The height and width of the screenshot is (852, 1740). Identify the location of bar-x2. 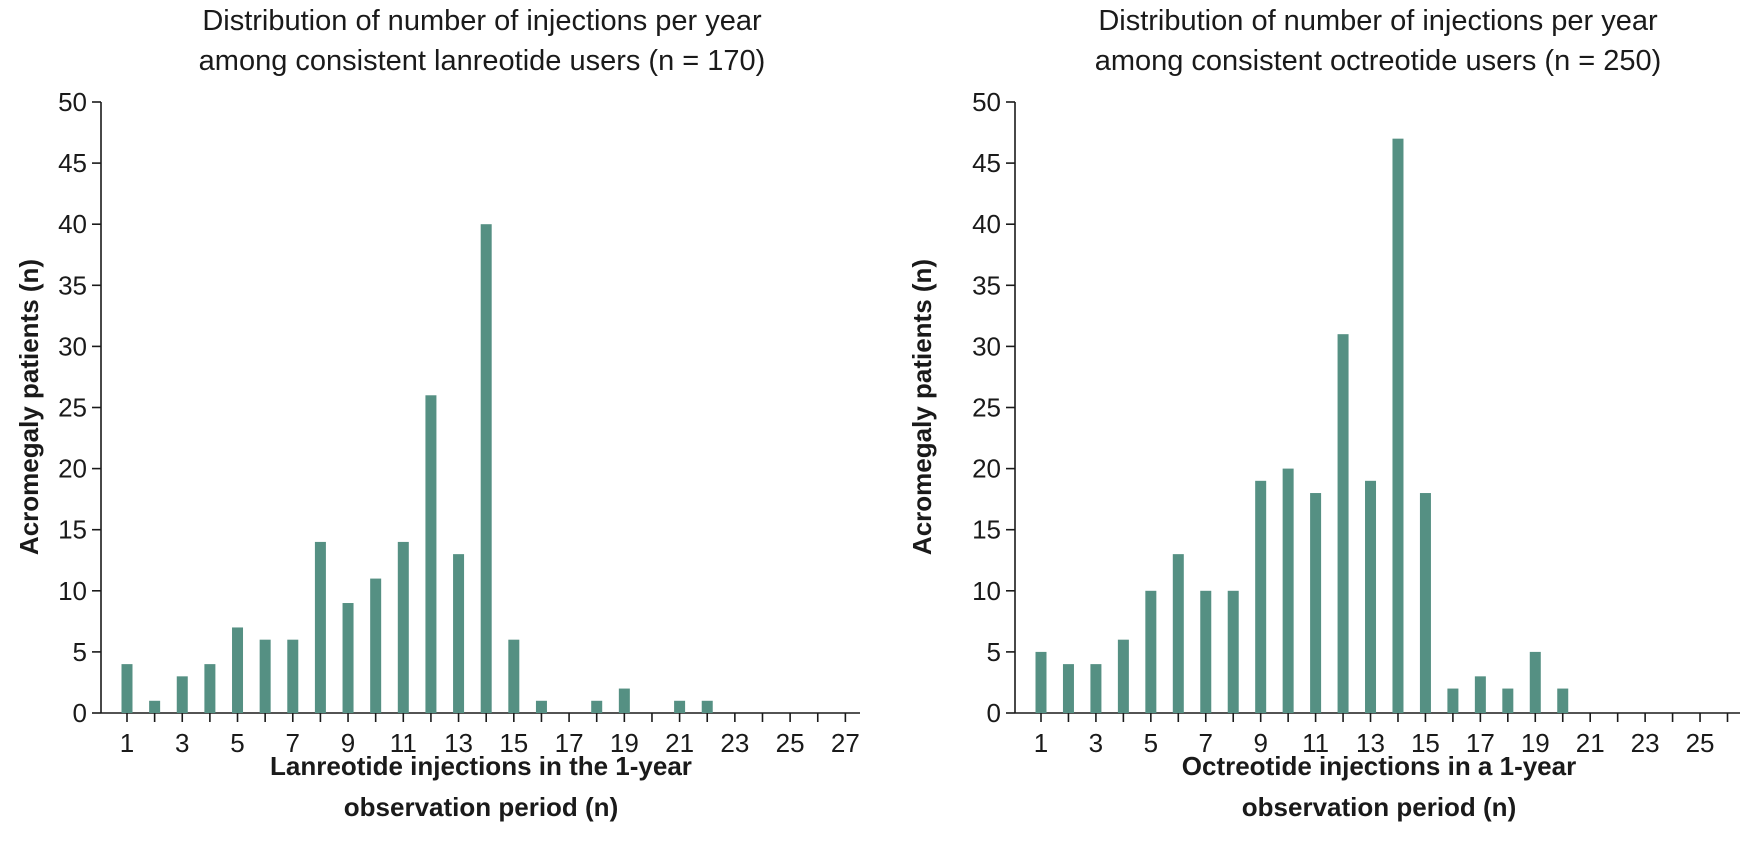
(155, 706).